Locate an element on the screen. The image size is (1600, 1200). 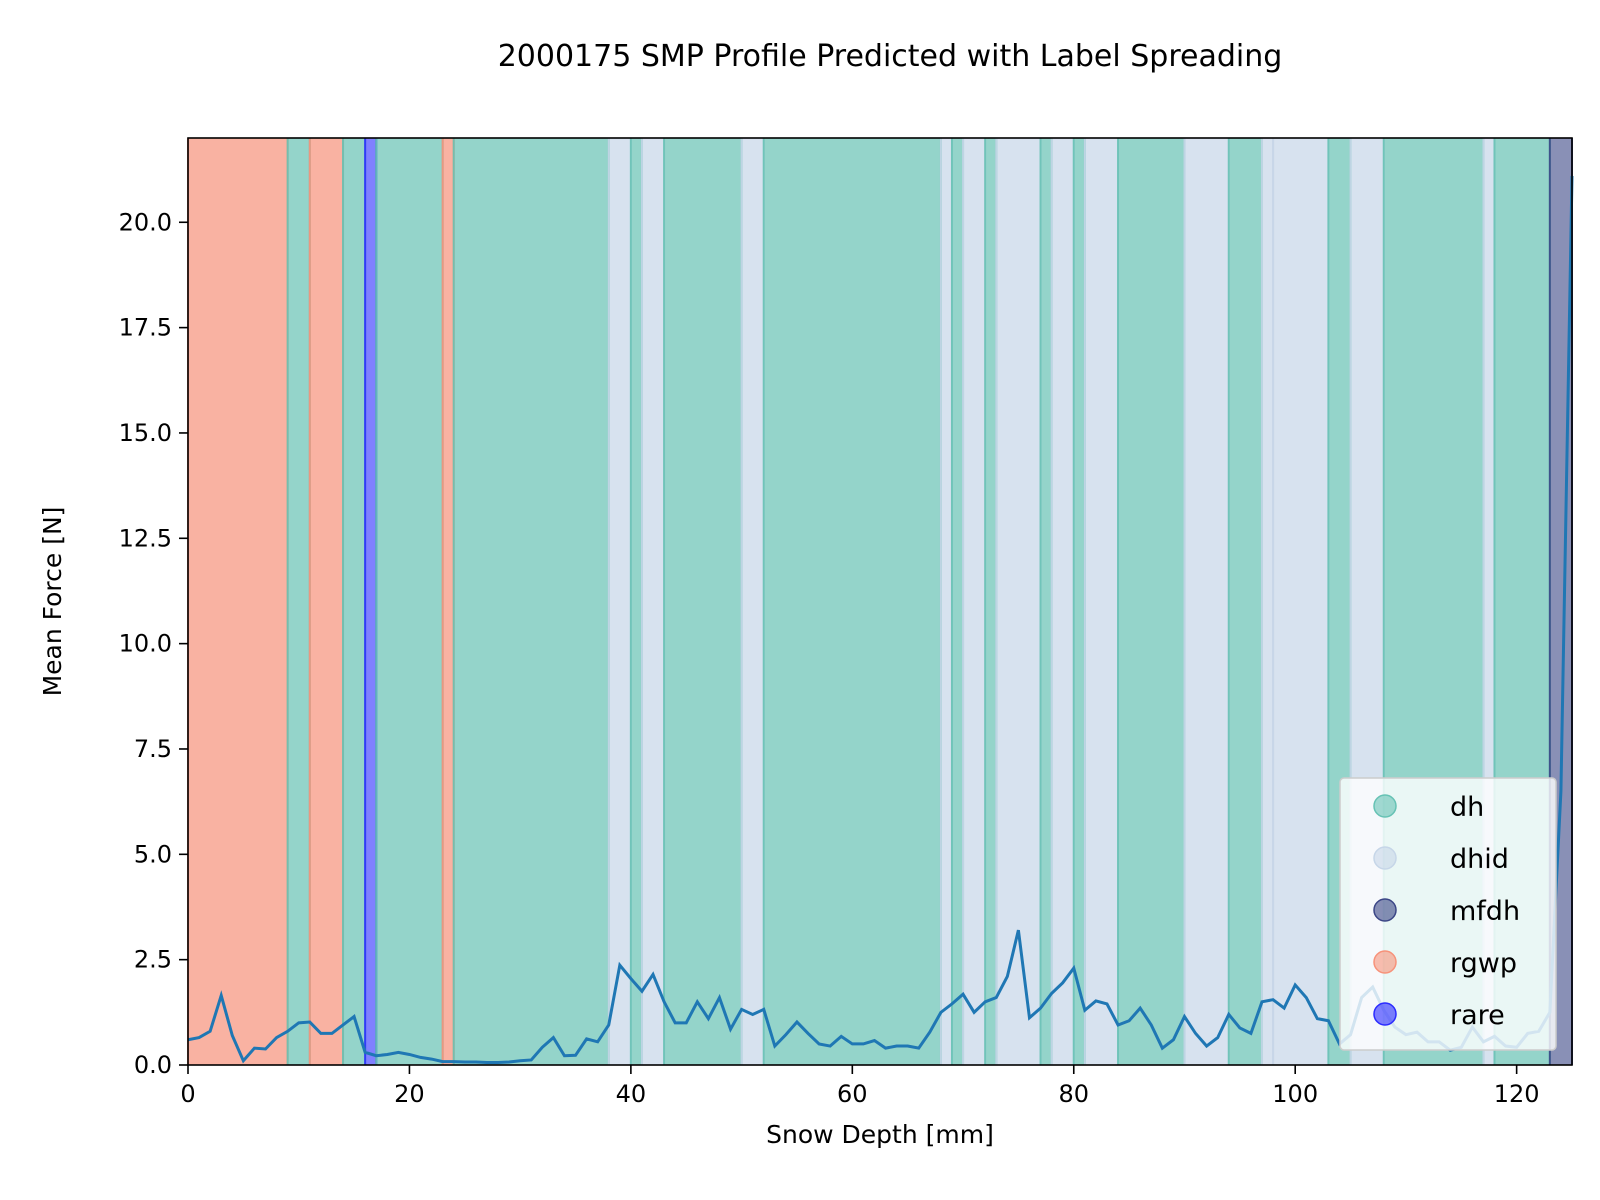
y-tick-label: 15.0 is located at coordinates (145, 433).